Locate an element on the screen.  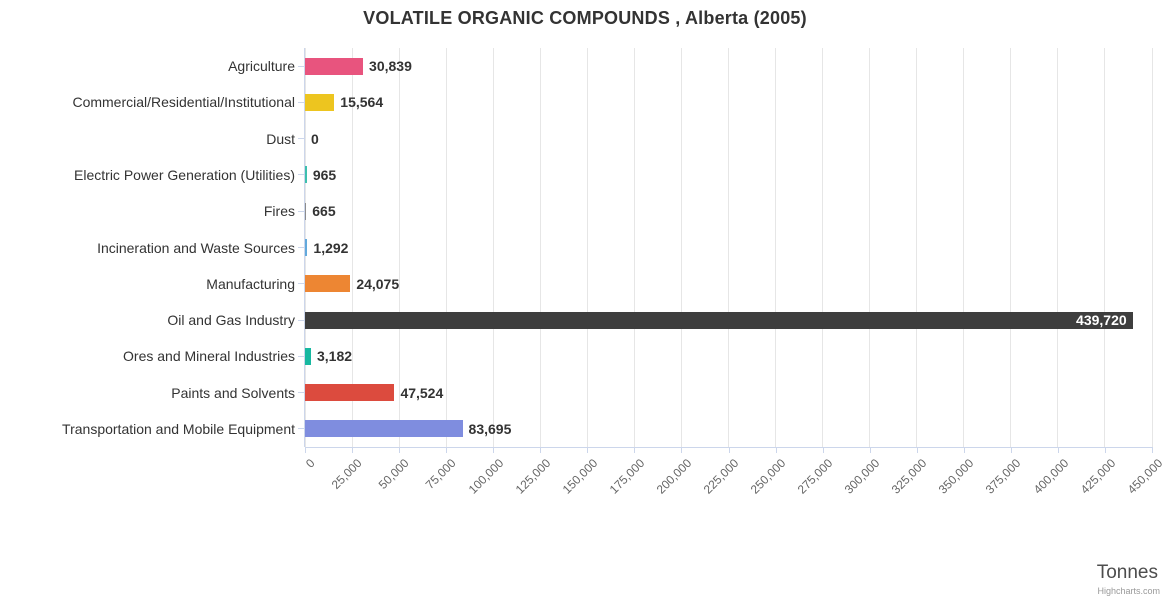
category-label: Dust is located at coordinates (280, 138).